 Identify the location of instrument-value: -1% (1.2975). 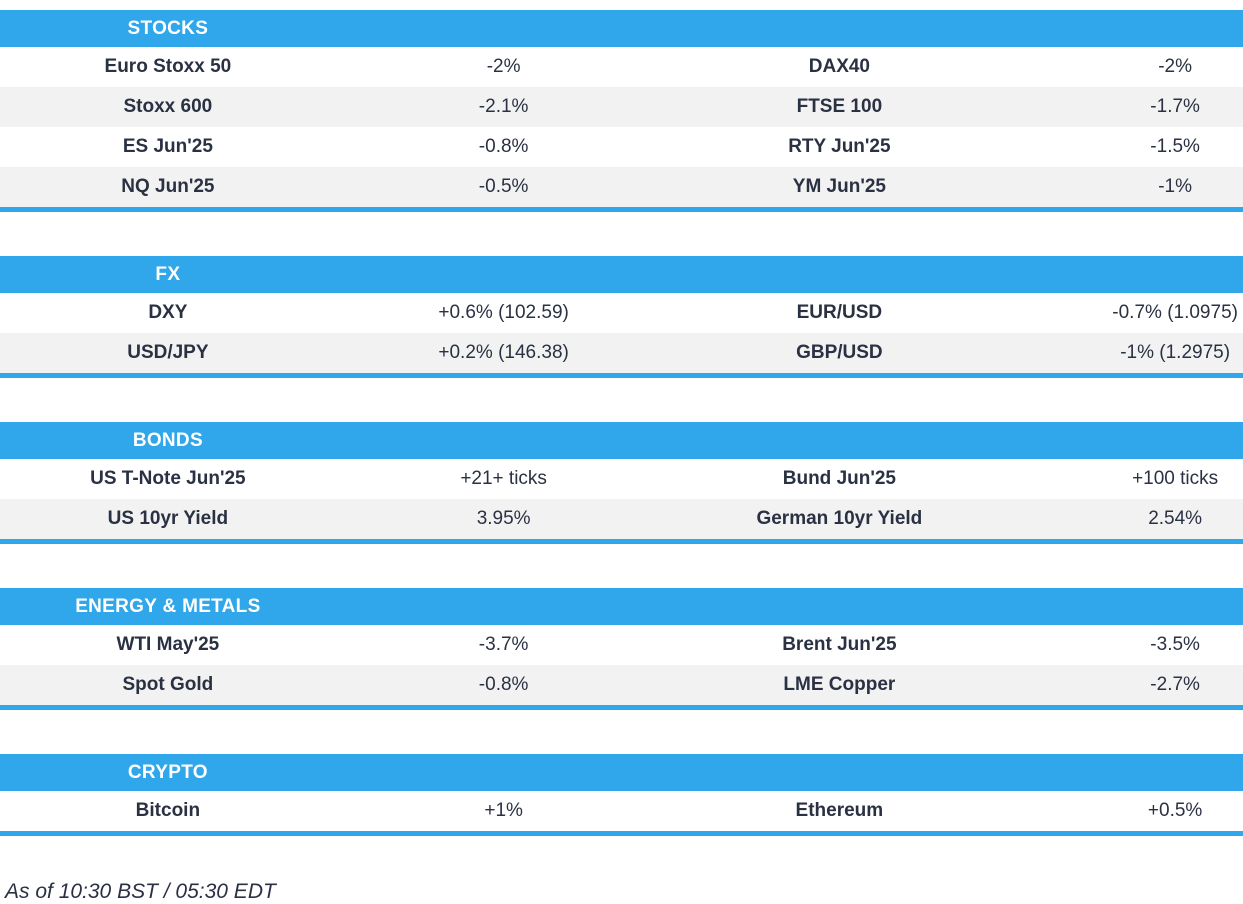
(1175, 352).